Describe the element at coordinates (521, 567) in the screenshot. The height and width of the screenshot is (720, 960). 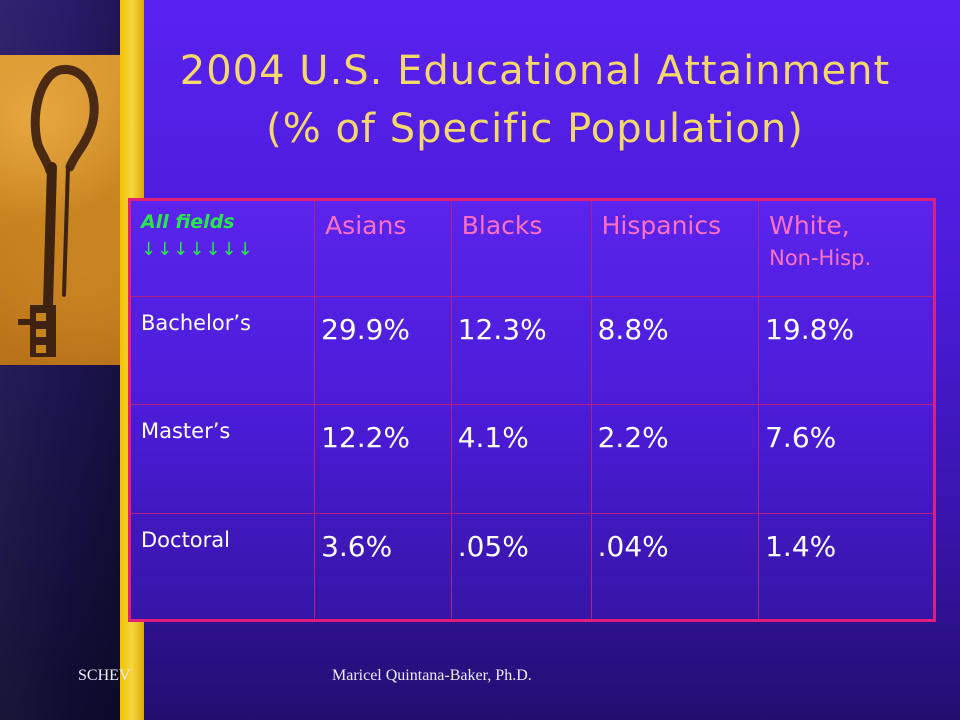
I see `value-cell: .05%` at that location.